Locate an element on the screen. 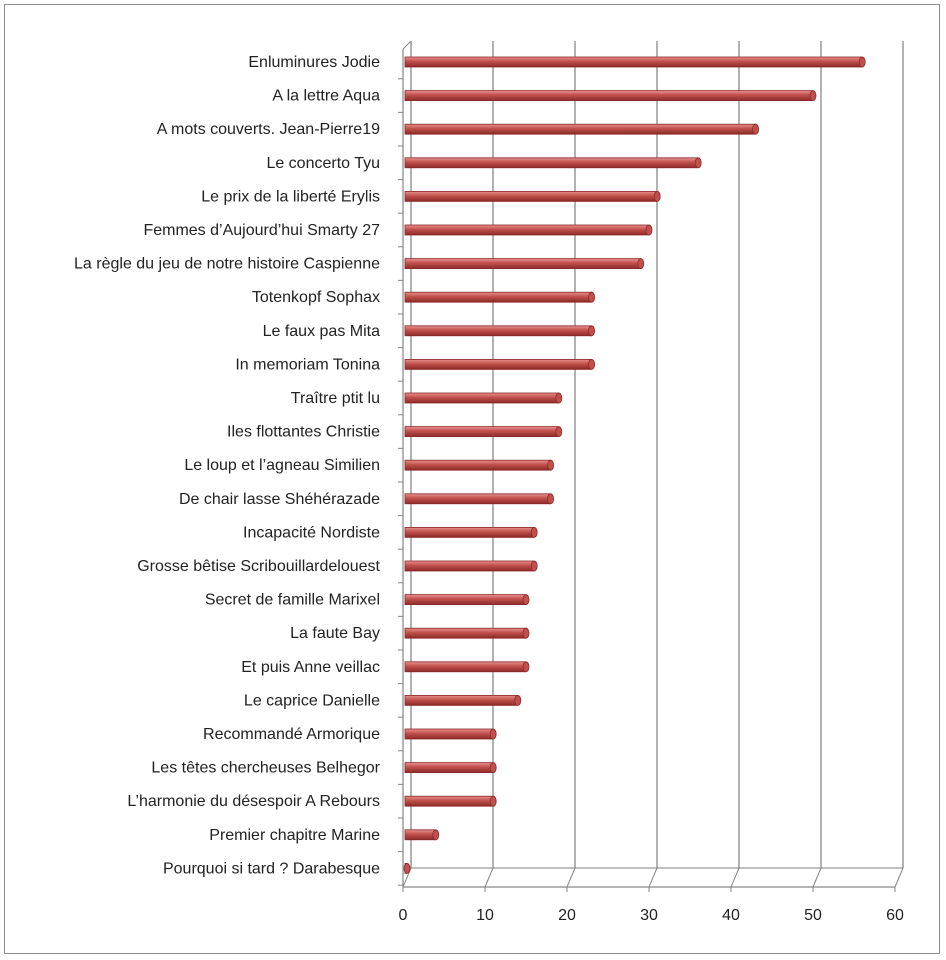 Image resolution: width=946 pixels, height=960 pixels. y-axis-top-edge is located at coordinates (407, 45).